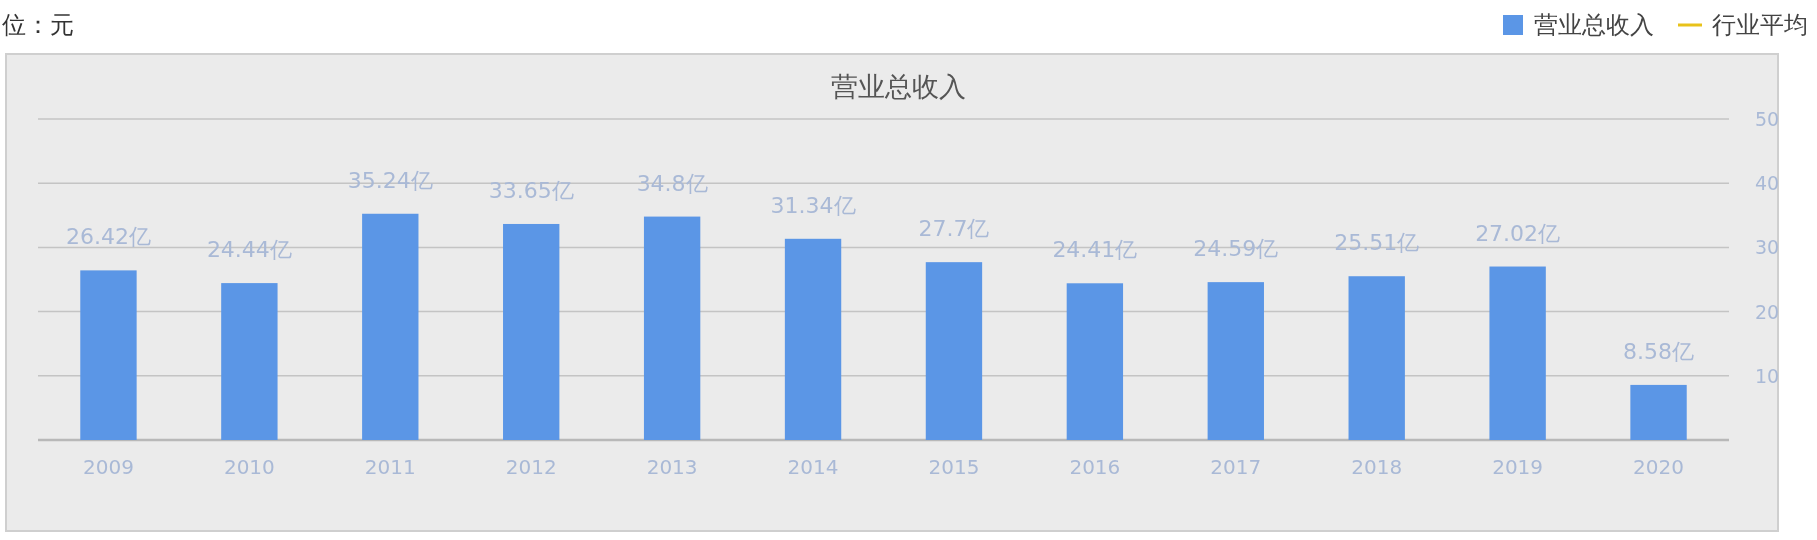 The width and height of the screenshot is (1817, 540). What do you see at coordinates (954, 467) in the screenshot?
I see `x-tick-label: 2015` at bounding box center [954, 467].